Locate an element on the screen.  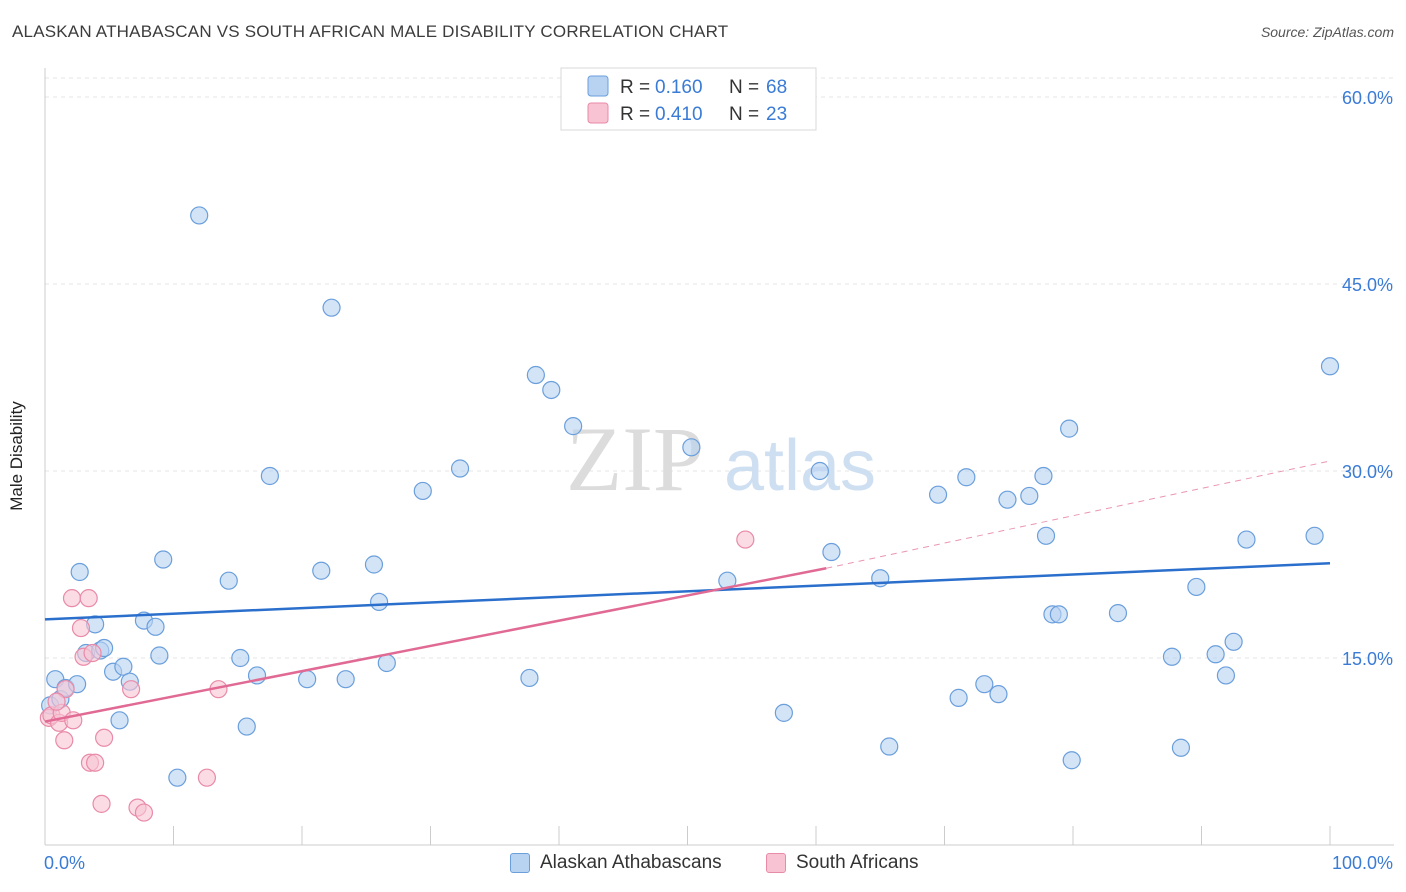
legend-r-value-blue: 0.160 is located at coordinates (679, 87).